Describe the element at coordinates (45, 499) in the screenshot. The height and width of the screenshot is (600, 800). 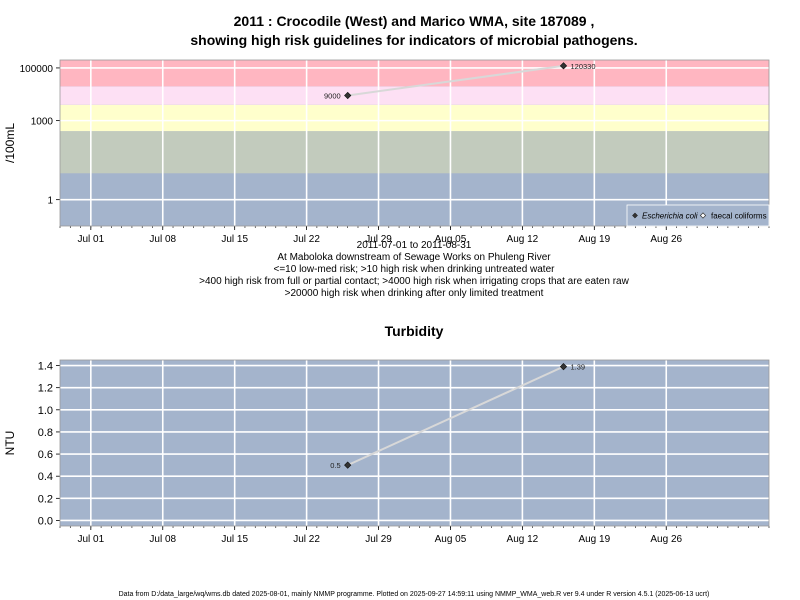
I see `y-tick-label: 0.2` at that location.